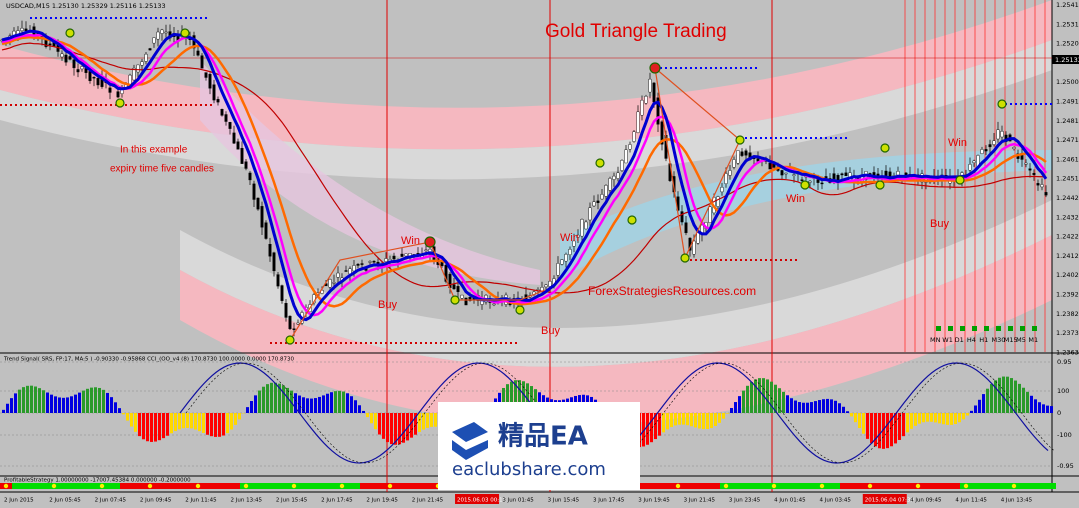  What do you see at coordinates (543, 437) in the screenshot?
I see `brand: 精品EA` at bounding box center [543, 437].